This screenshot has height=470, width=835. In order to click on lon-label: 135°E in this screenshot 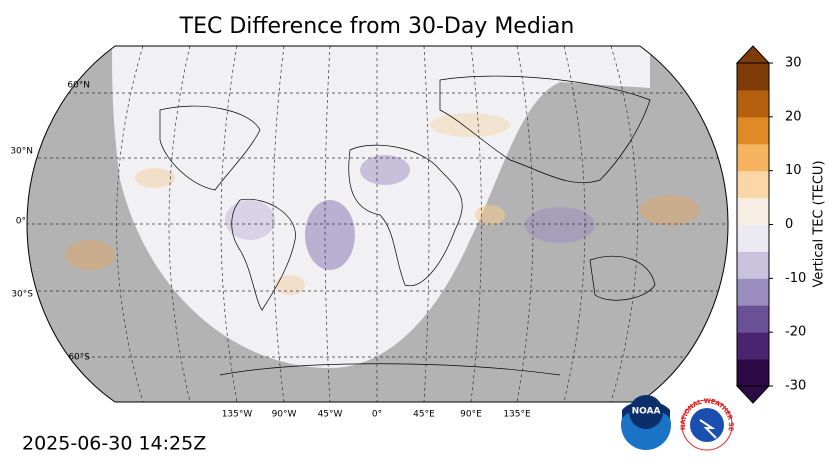, I will do `click(517, 415)`.